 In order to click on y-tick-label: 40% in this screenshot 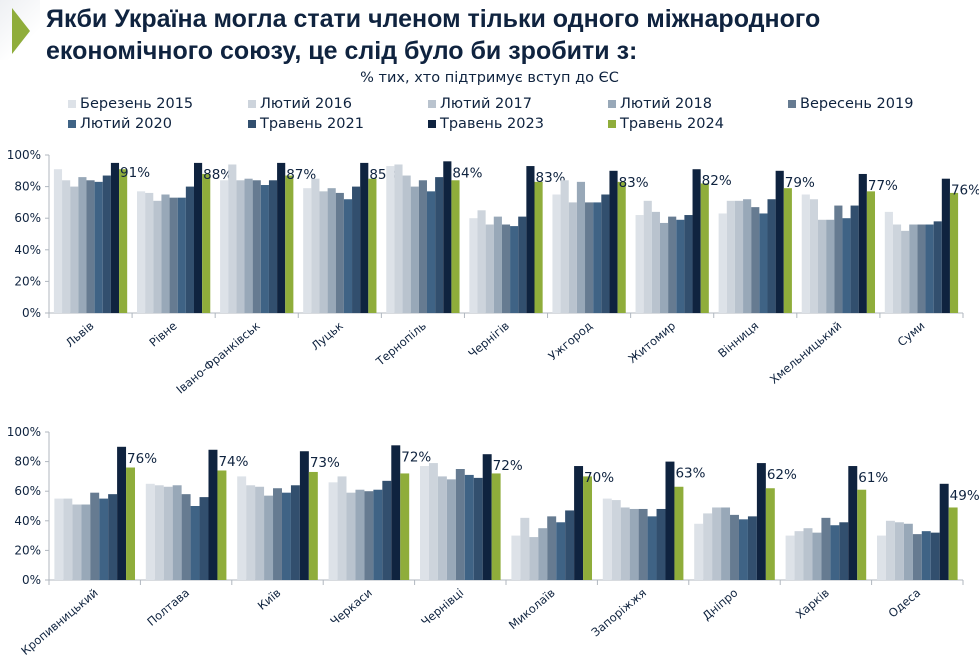, I will do `click(27, 250)`.